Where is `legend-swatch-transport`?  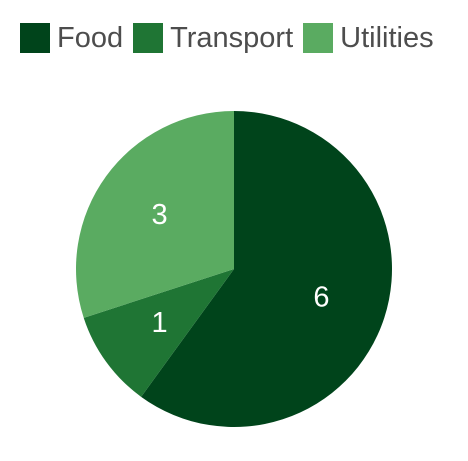 legend-swatch-transport is located at coordinates (148, 38).